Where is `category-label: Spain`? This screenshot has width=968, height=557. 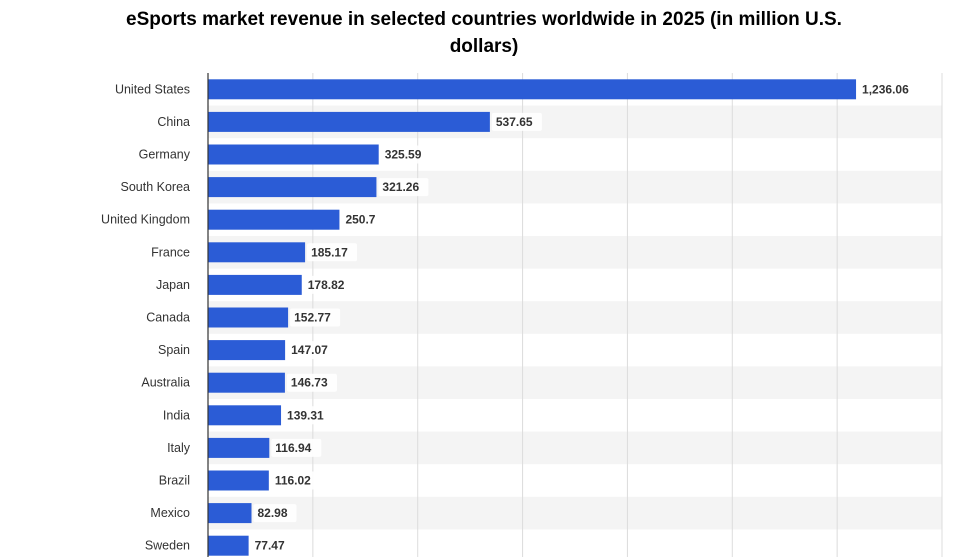 category-label: Spain is located at coordinates (174, 350).